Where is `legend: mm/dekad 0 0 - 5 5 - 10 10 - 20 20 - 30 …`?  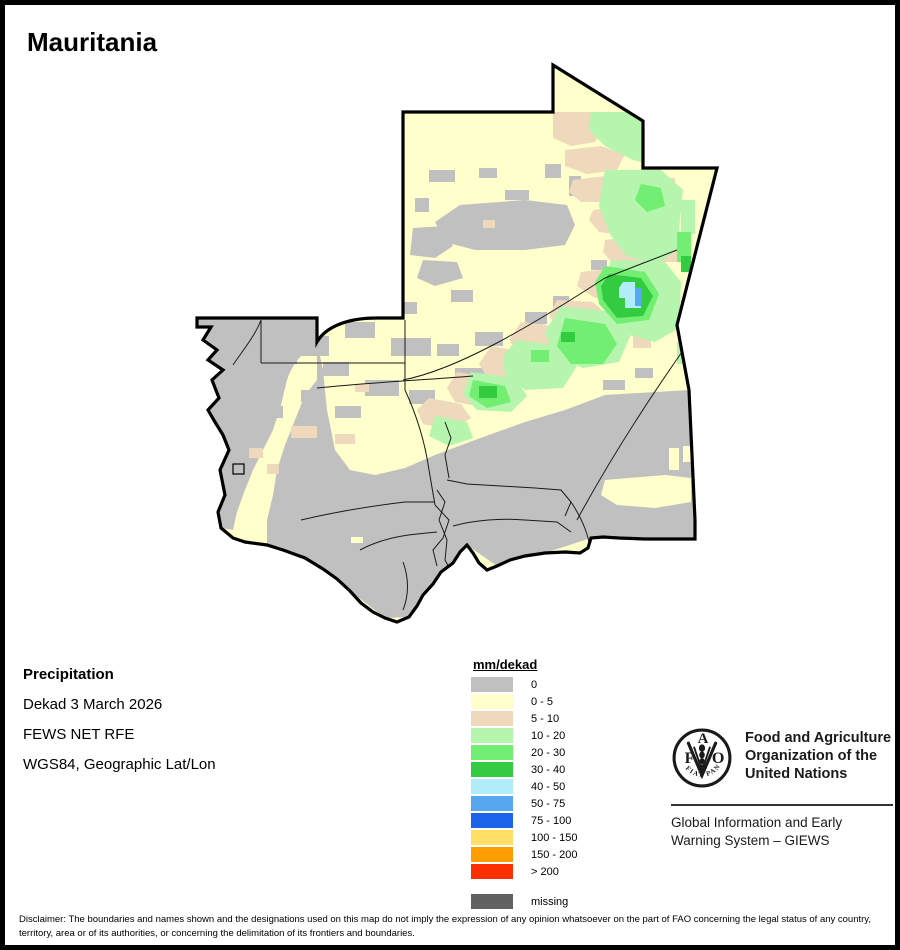 legend: mm/dekad 0 0 - 5 5 - 10 10 - 20 20 - 30 … is located at coordinates (556, 783).